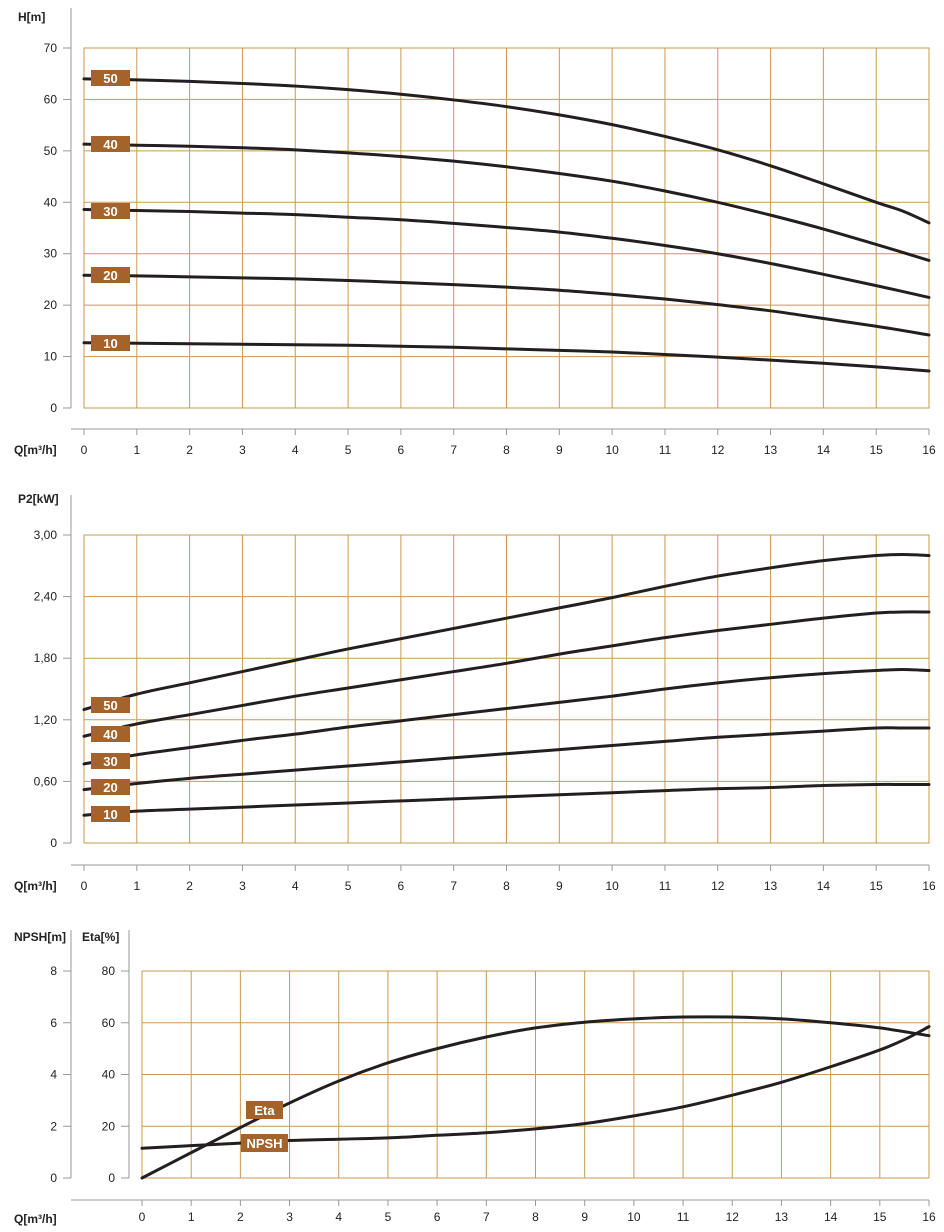  What do you see at coordinates (110, 761) in the screenshot?
I see `power-label-30-text: 30` at bounding box center [110, 761].